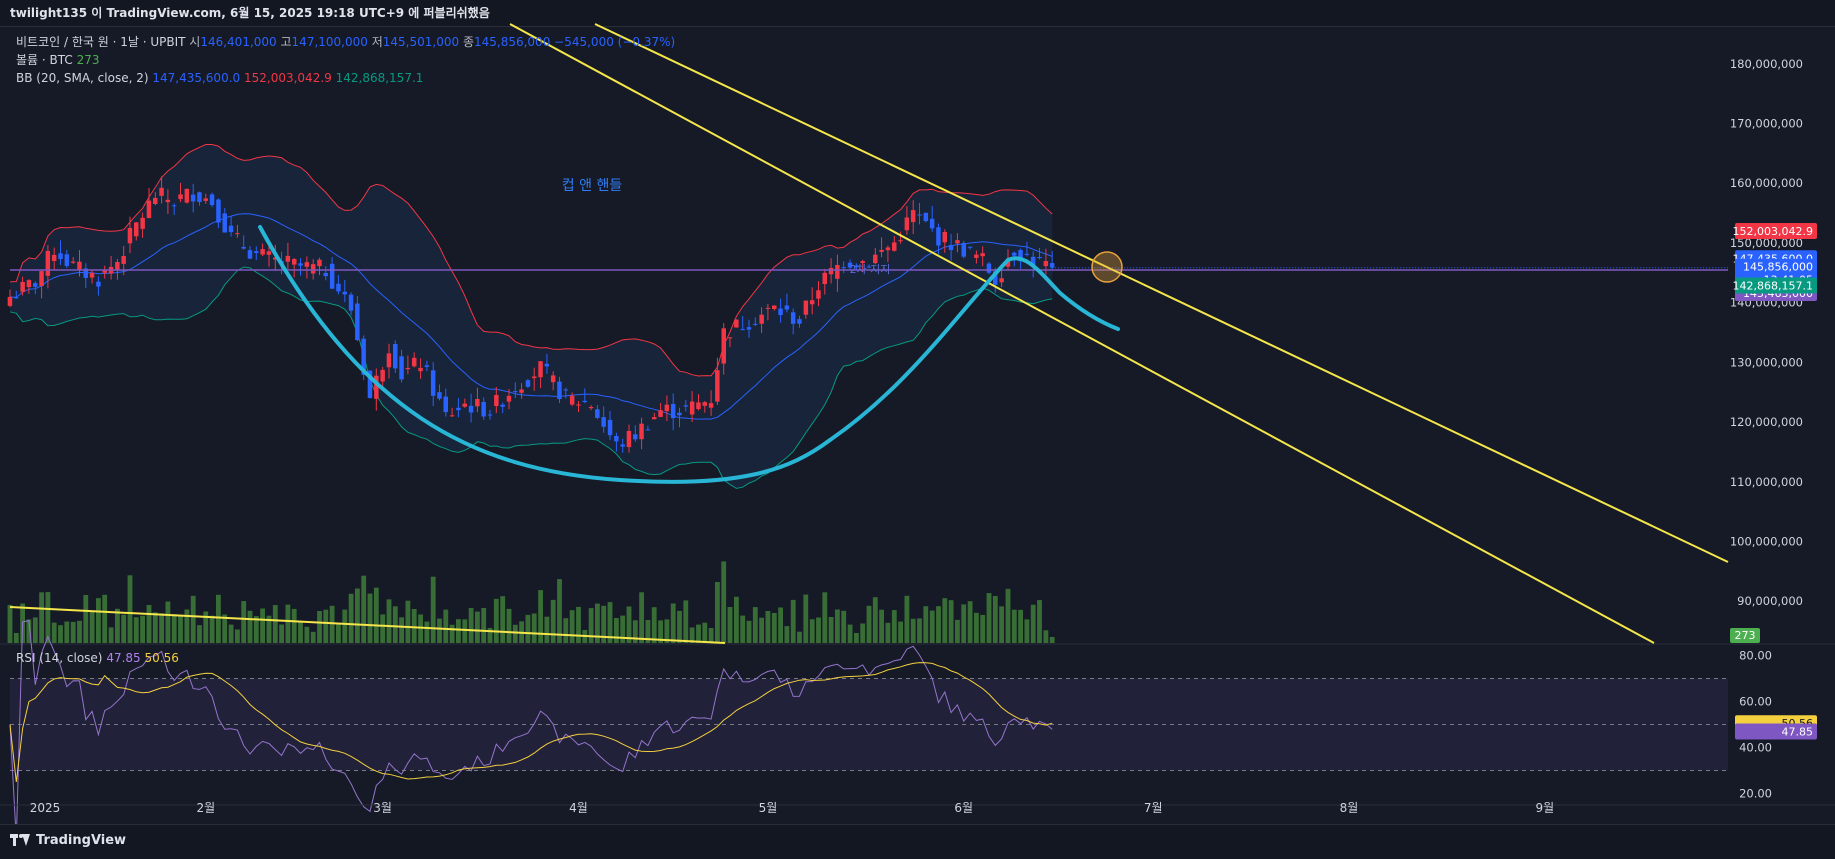  I want to click on legend-volume-label: 볼륨 · BTC, so click(44, 60).